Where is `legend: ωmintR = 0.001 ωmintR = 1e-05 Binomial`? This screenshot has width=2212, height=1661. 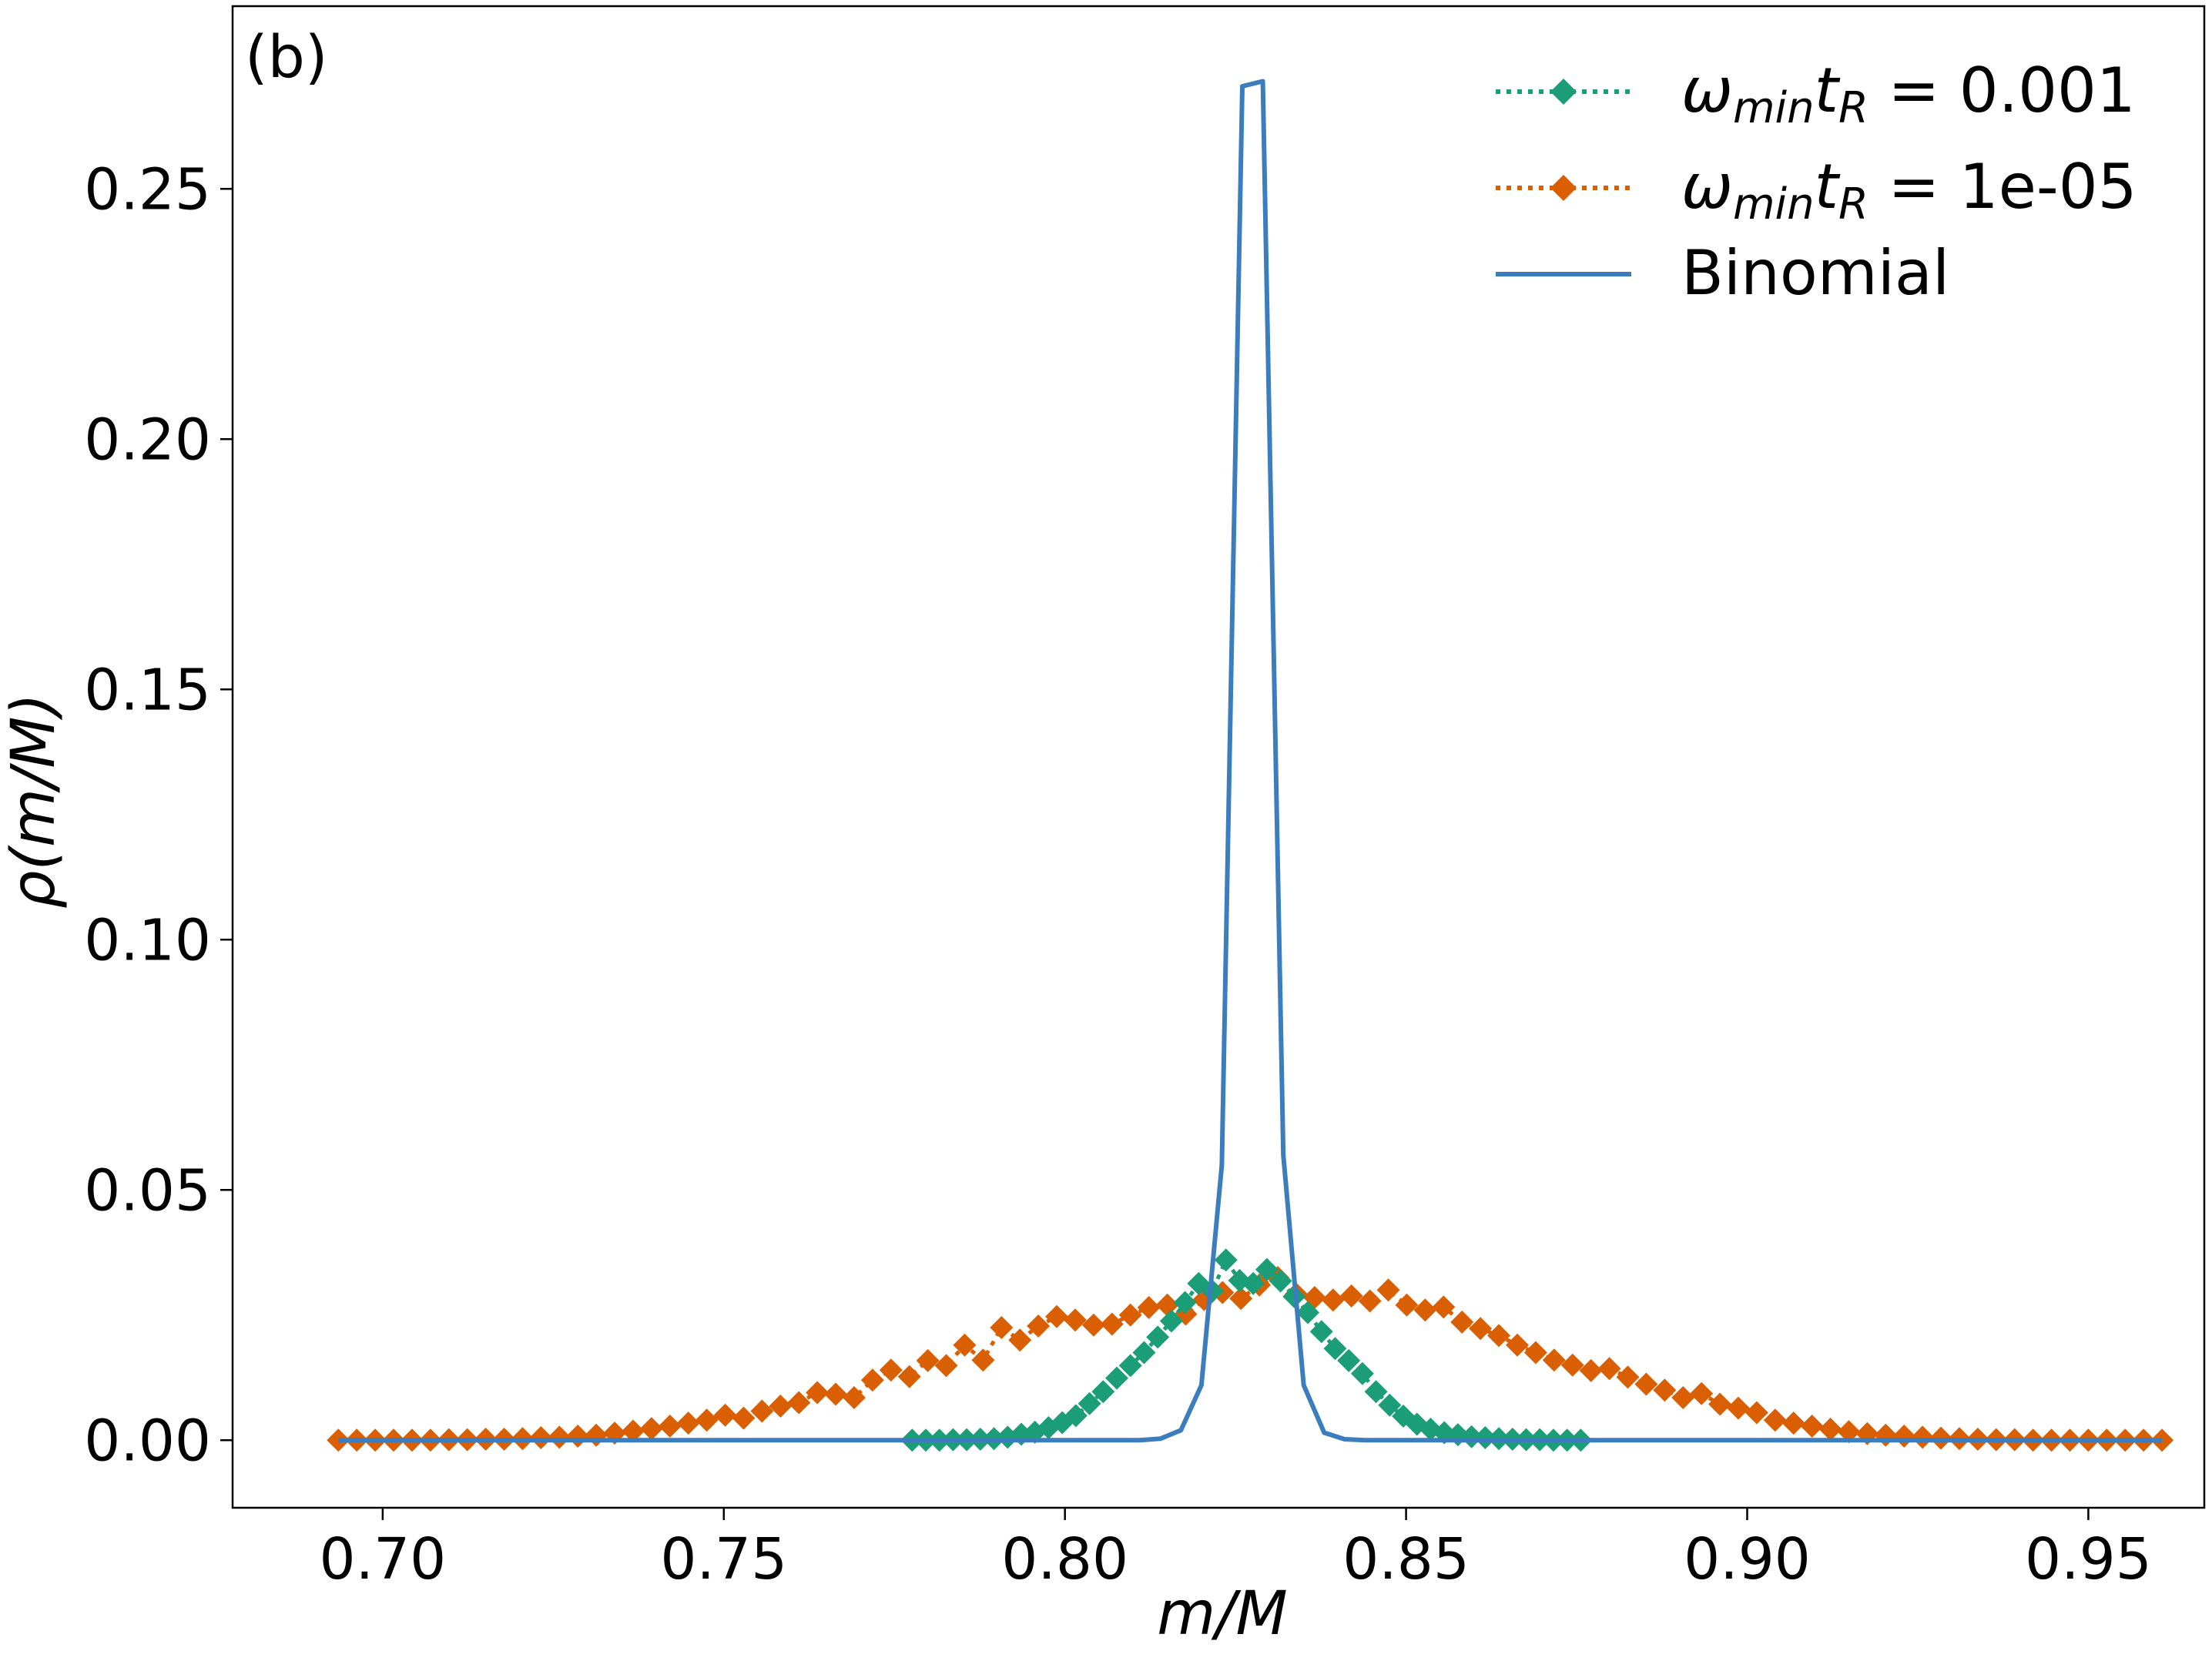
legend: ωmintR = 0.001 ωmintR = 1e-05 Binomial is located at coordinates (1816, 182).